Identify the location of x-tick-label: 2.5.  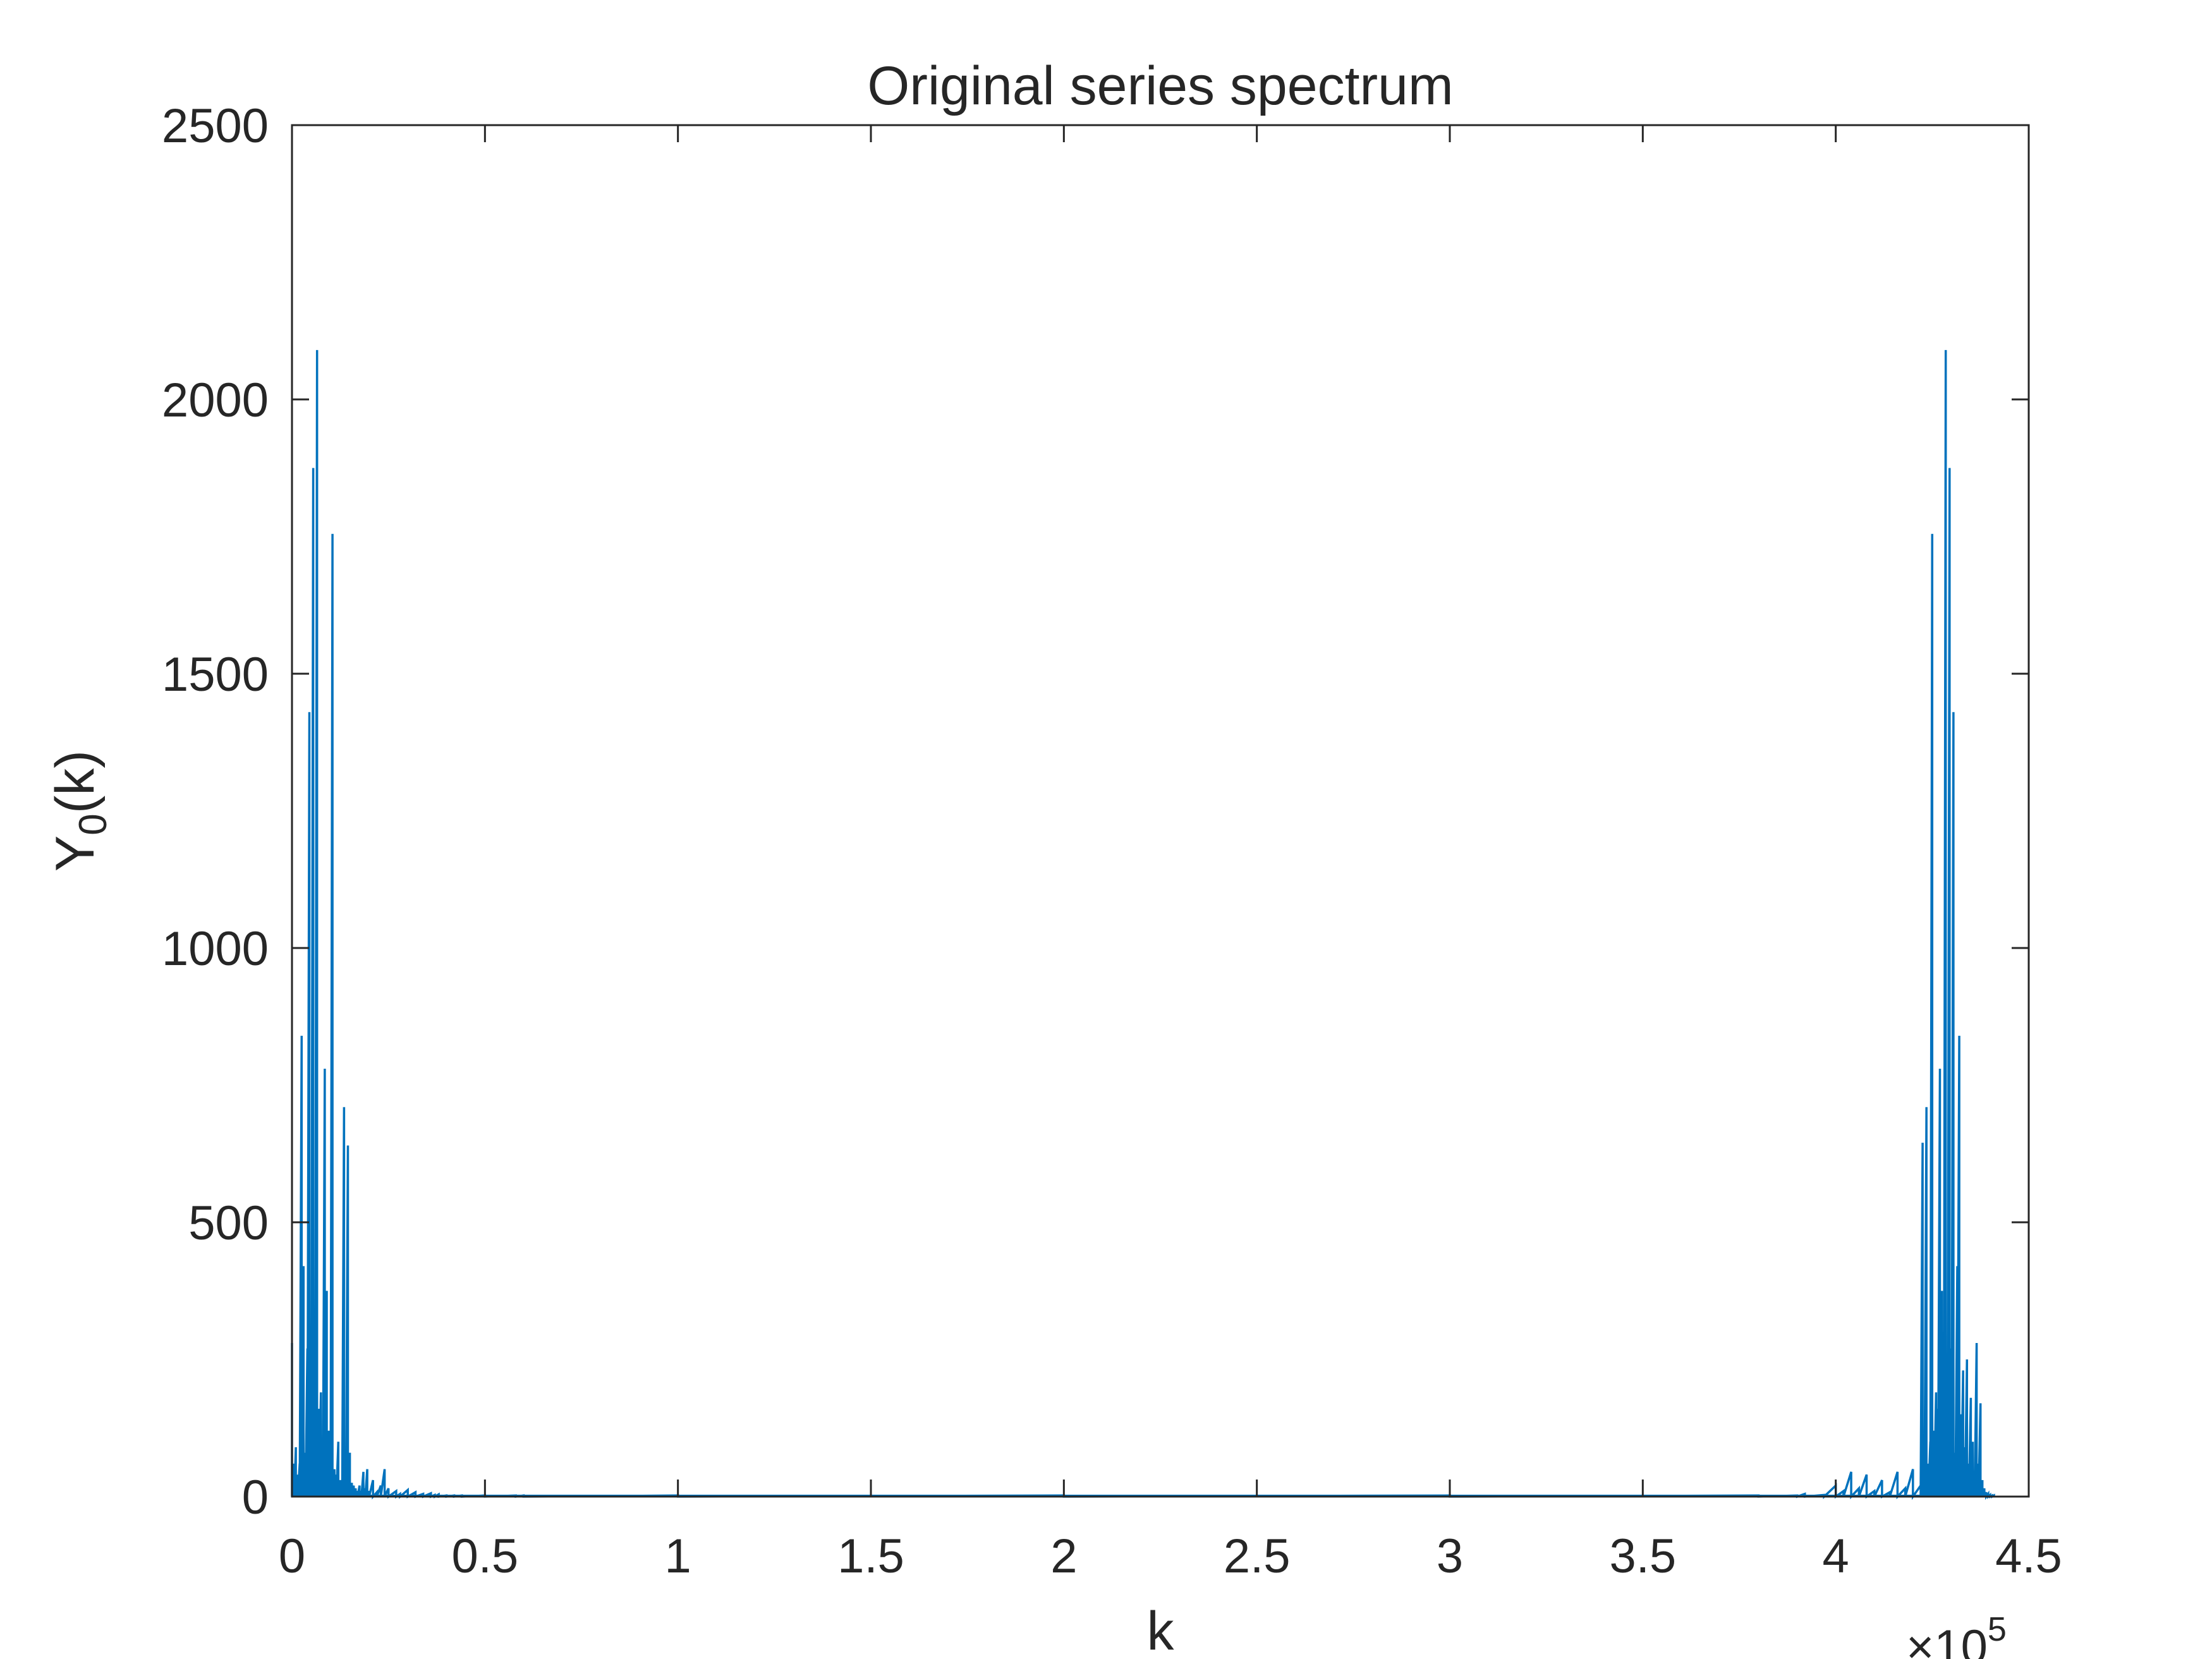
(1257, 1556).